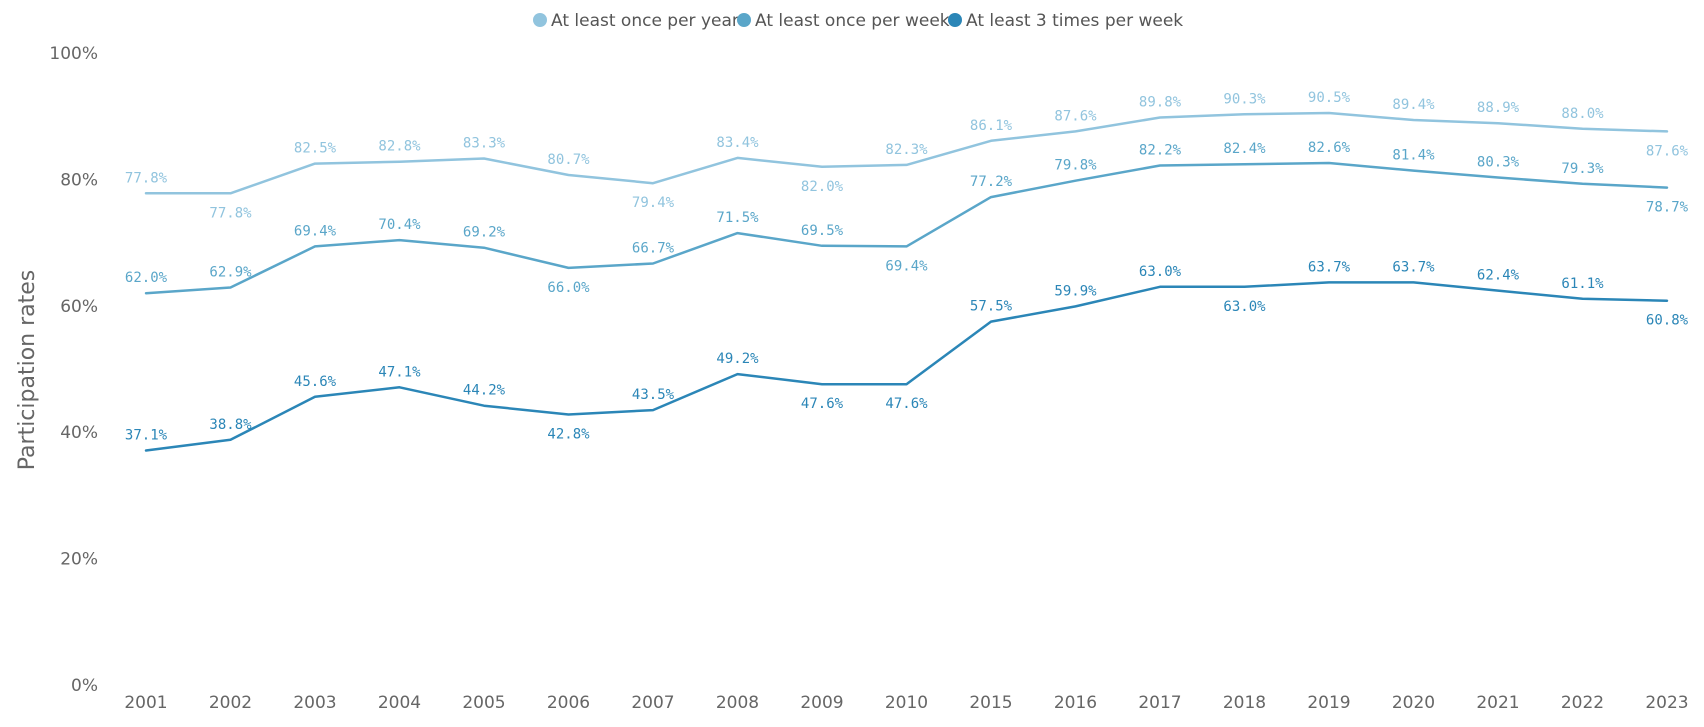 This screenshot has width=1704, height=727. What do you see at coordinates (737, 359) in the screenshot?
I see `data-label: 49.2%` at bounding box center [737, 359].